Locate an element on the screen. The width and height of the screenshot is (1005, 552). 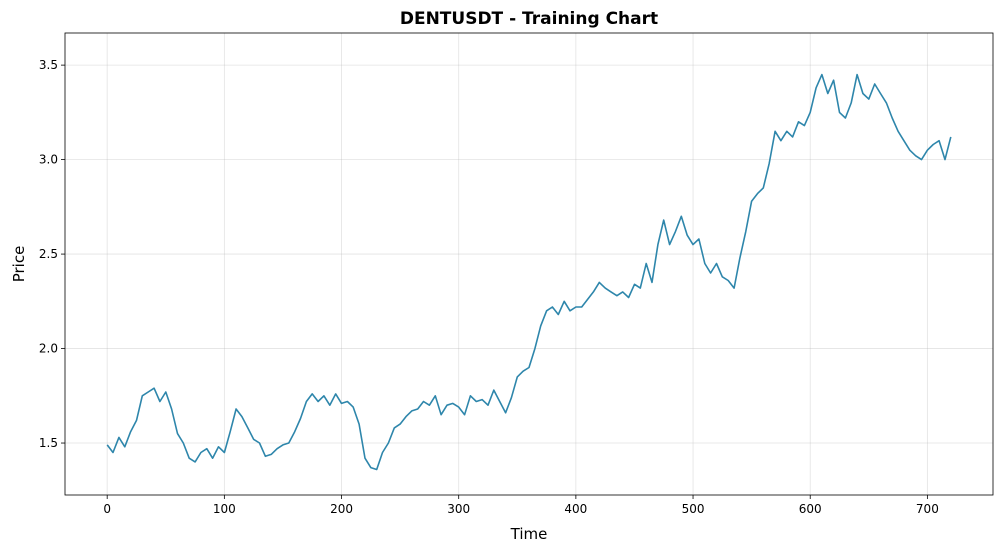
y-axis-label: Price is located at coordinates (19, 264).